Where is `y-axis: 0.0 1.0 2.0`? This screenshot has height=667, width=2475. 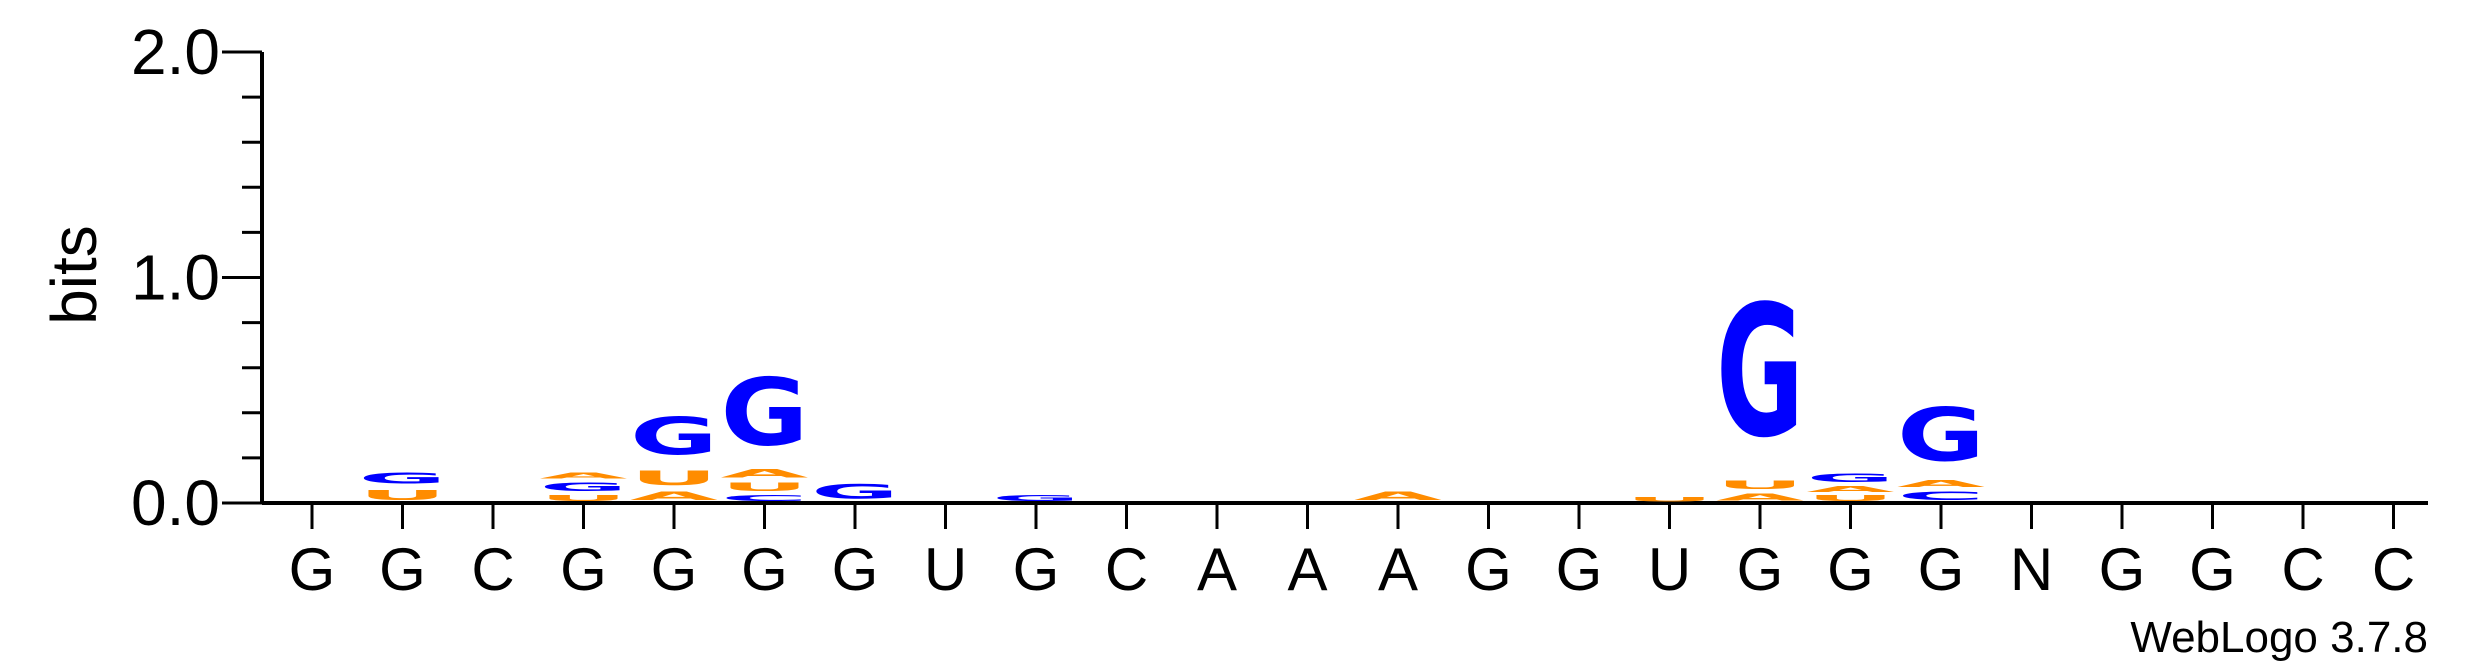
y-axis: 0.0 1.0 2.0 is located at coordinates (197, 277).